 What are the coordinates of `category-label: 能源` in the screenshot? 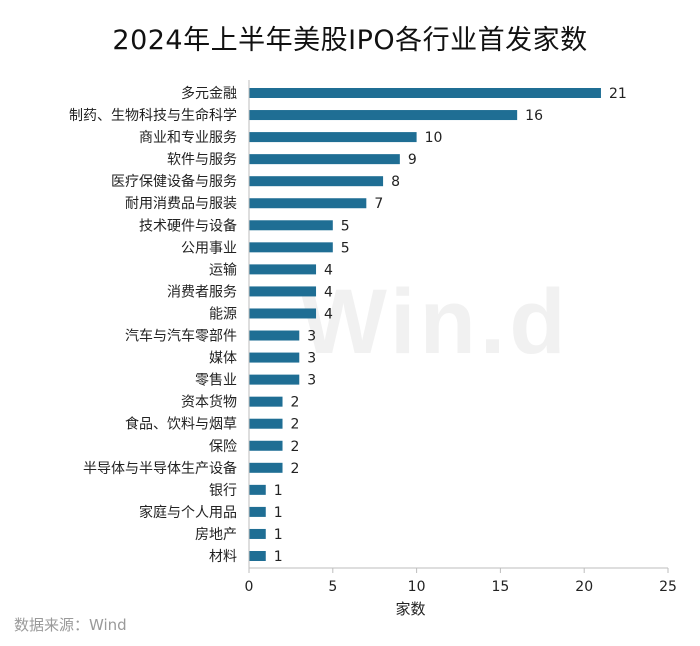 It's located at (223, 314).